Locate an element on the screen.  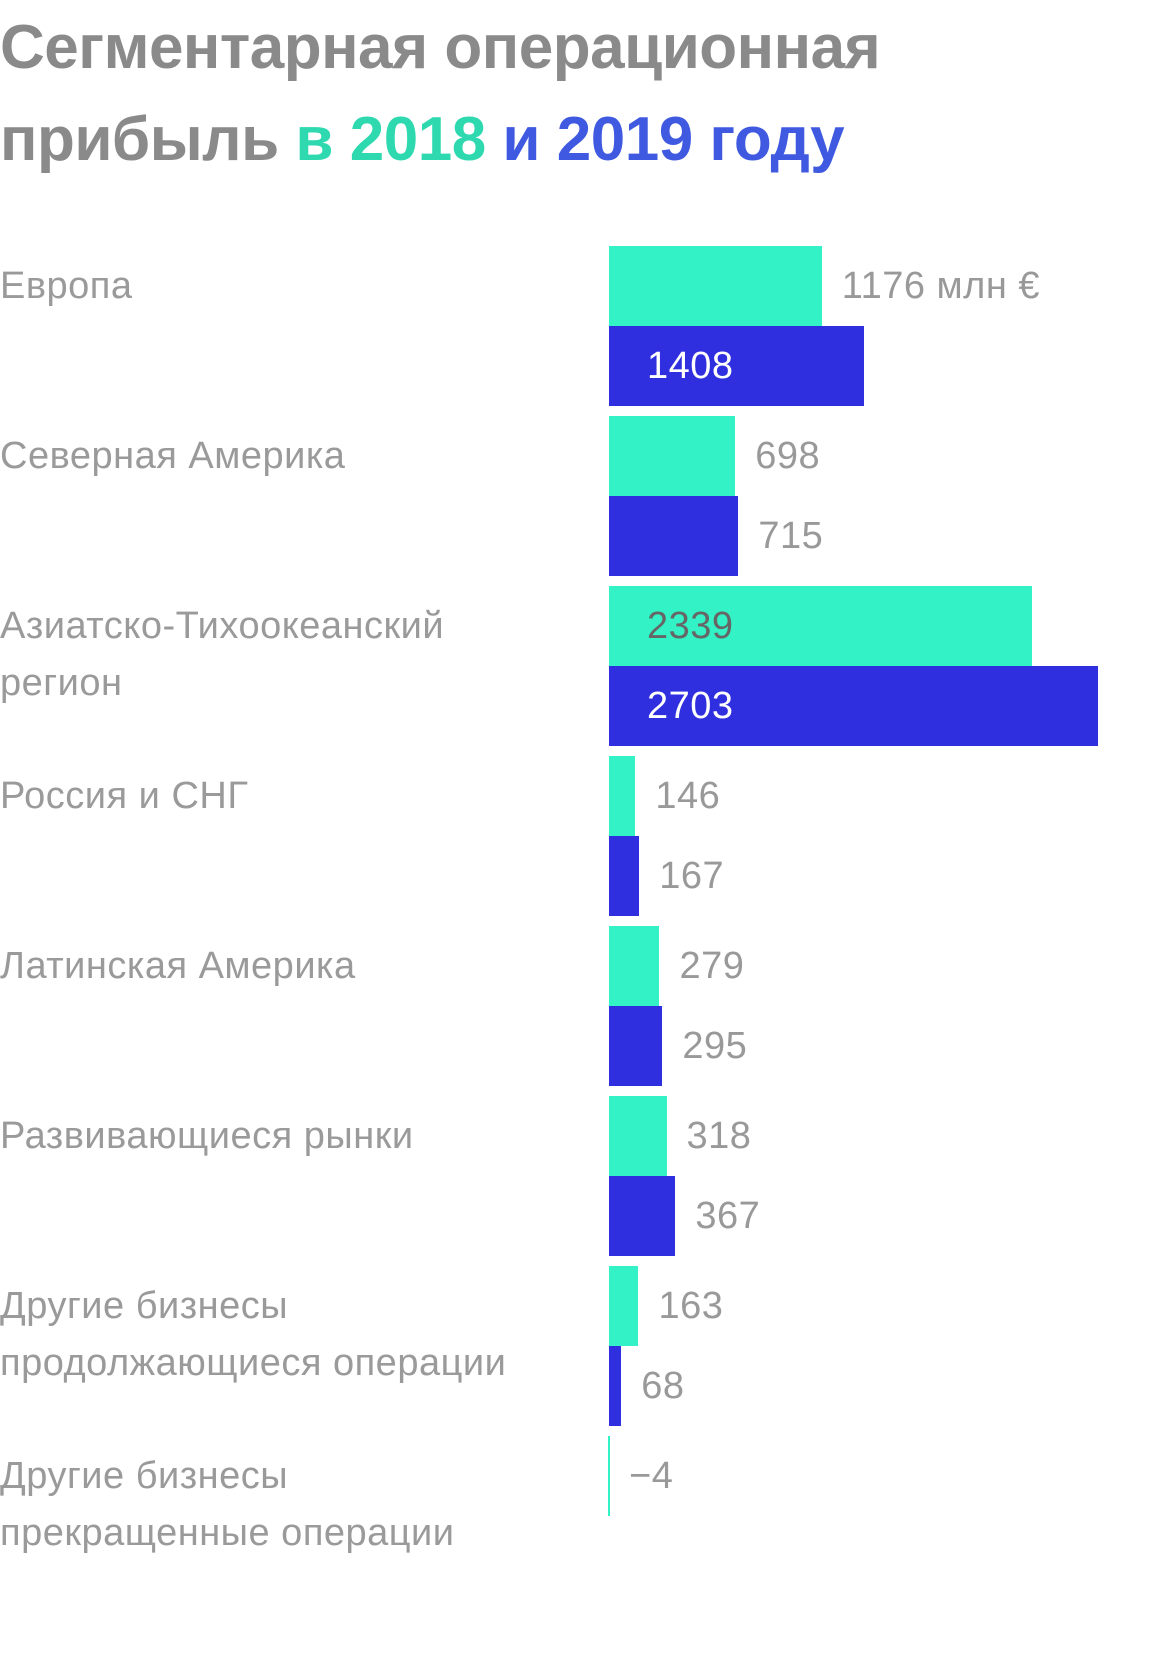
value-label: −4 is located at coordinates (651, 1476).